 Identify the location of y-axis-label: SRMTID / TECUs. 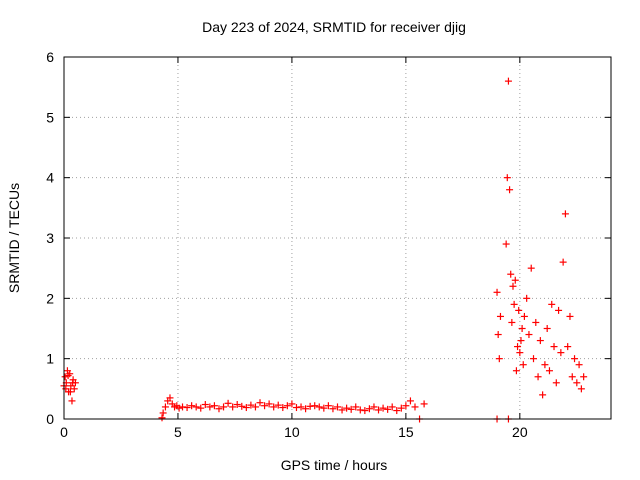
(14, 238).